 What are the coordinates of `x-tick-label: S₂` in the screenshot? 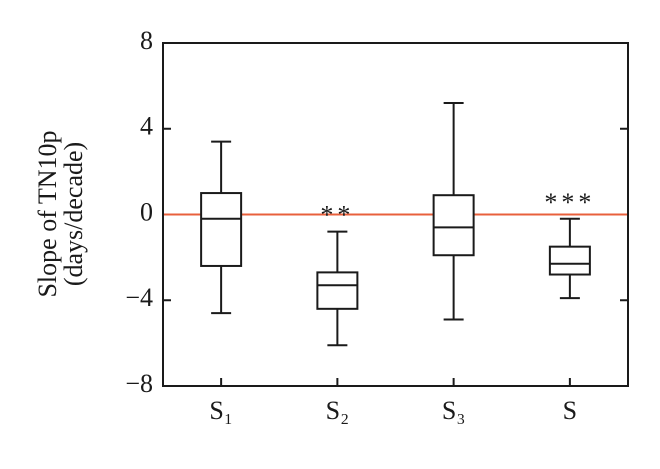 It's located at (338, 410).